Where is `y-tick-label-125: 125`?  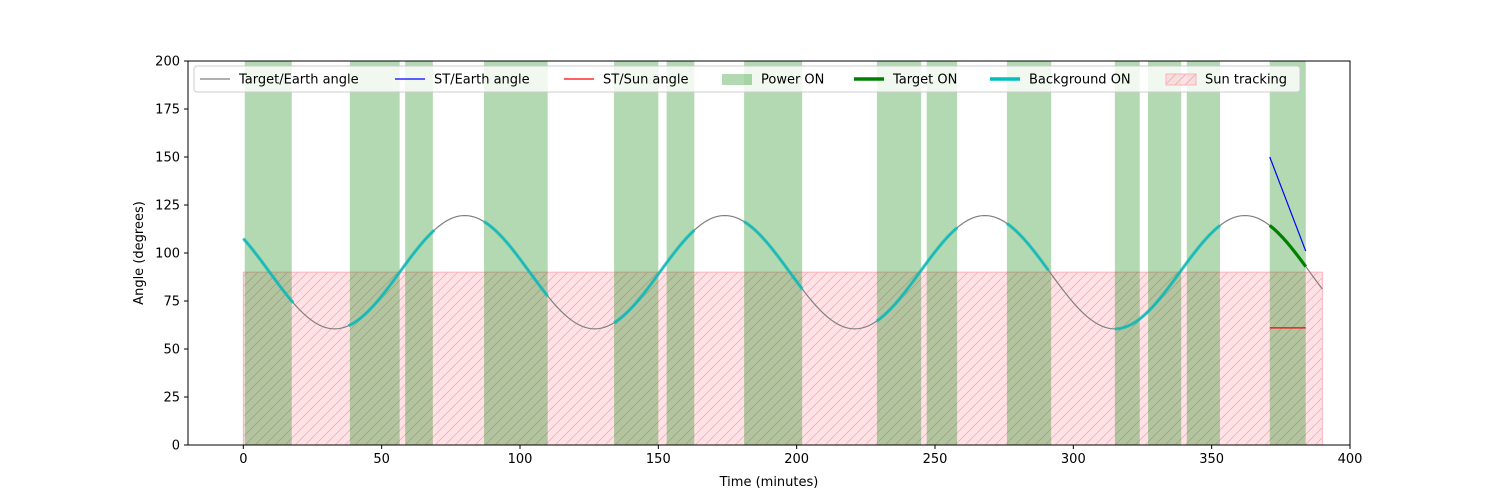 y-tick-label-125: 125 is located at coordinates (167, 206).